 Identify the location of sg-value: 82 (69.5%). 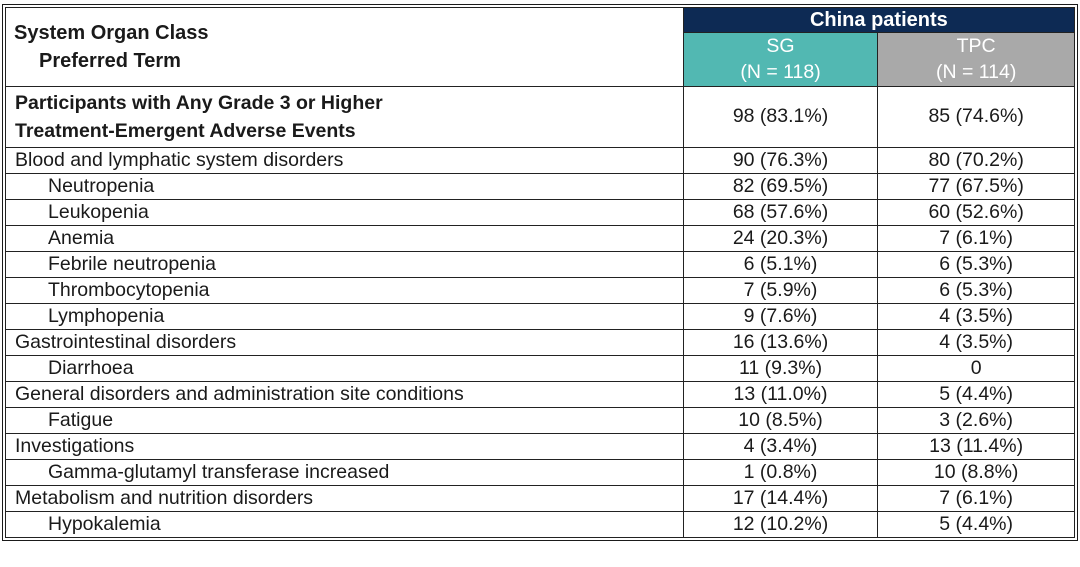
(780, 187).